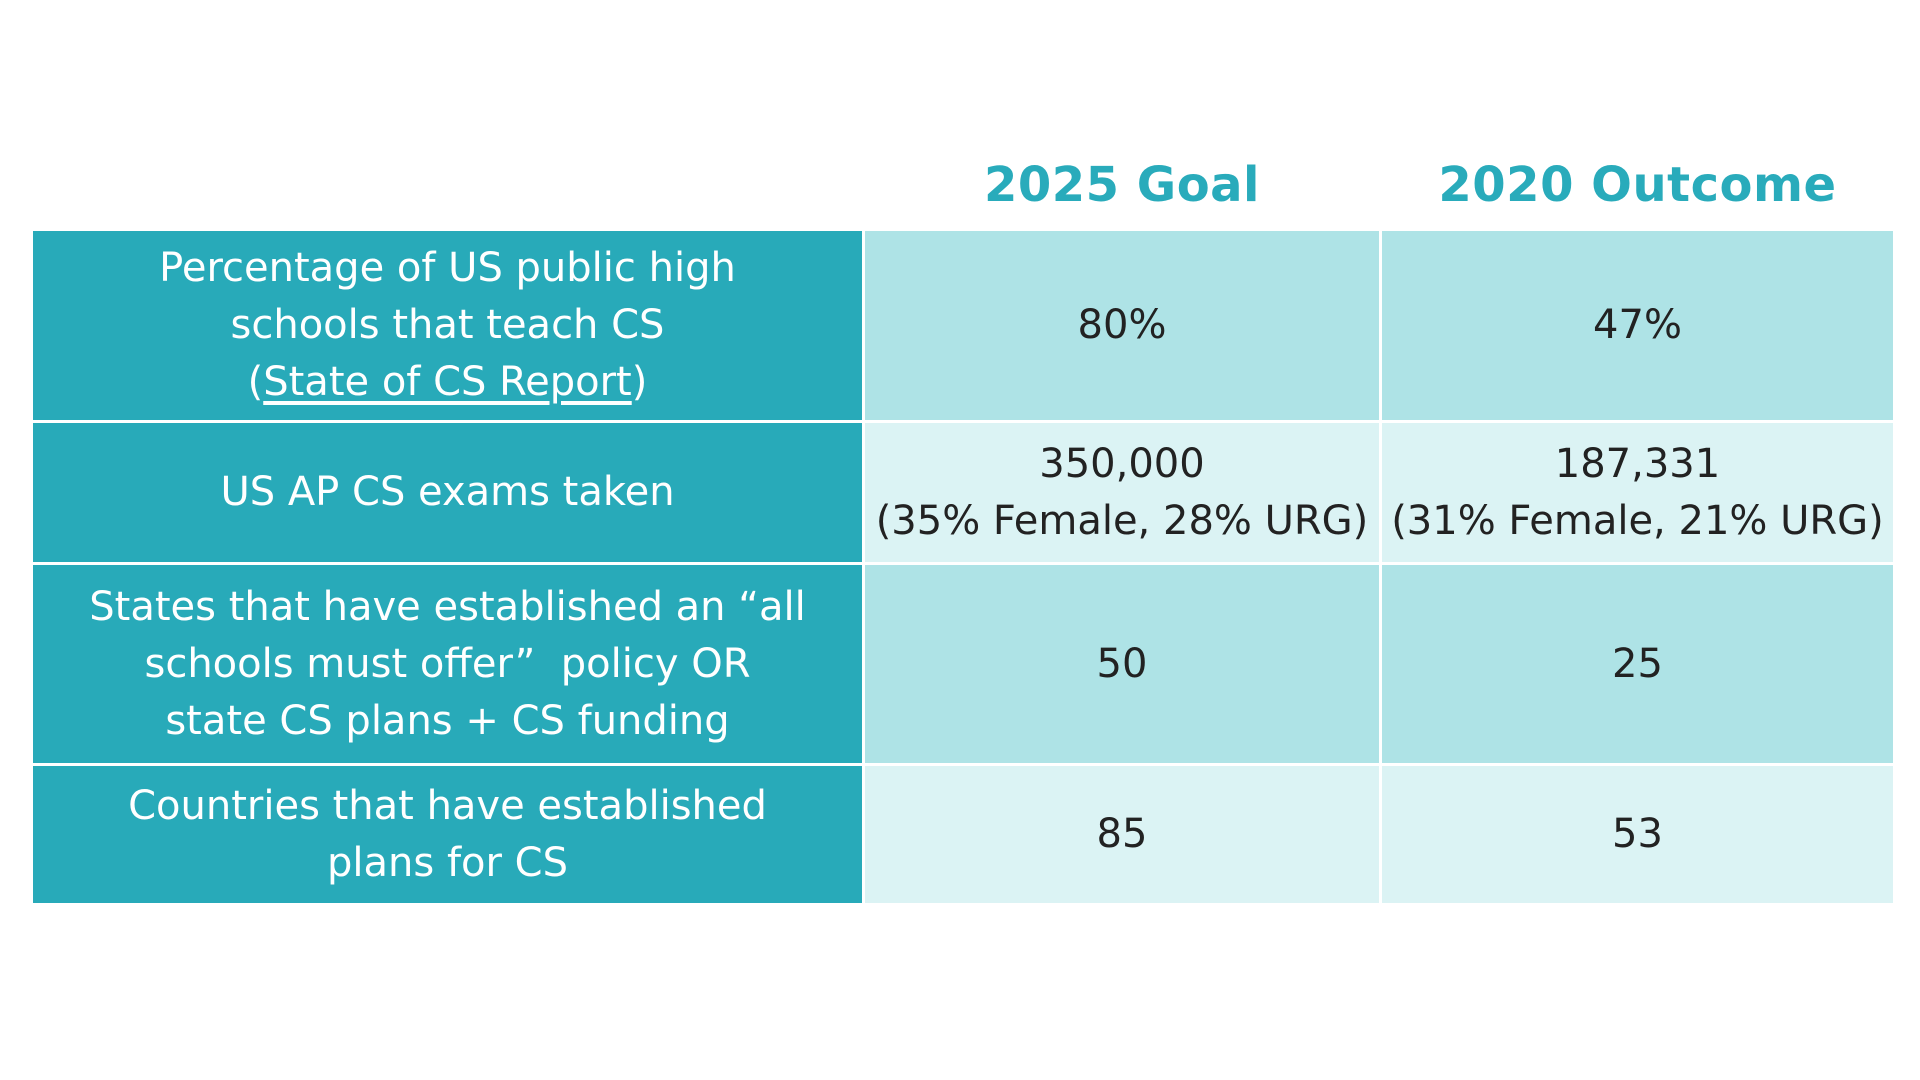 This screenshot has width=1920, height=1080. I want to click on row-label-line: schools that teach CS, so click(447, 325).